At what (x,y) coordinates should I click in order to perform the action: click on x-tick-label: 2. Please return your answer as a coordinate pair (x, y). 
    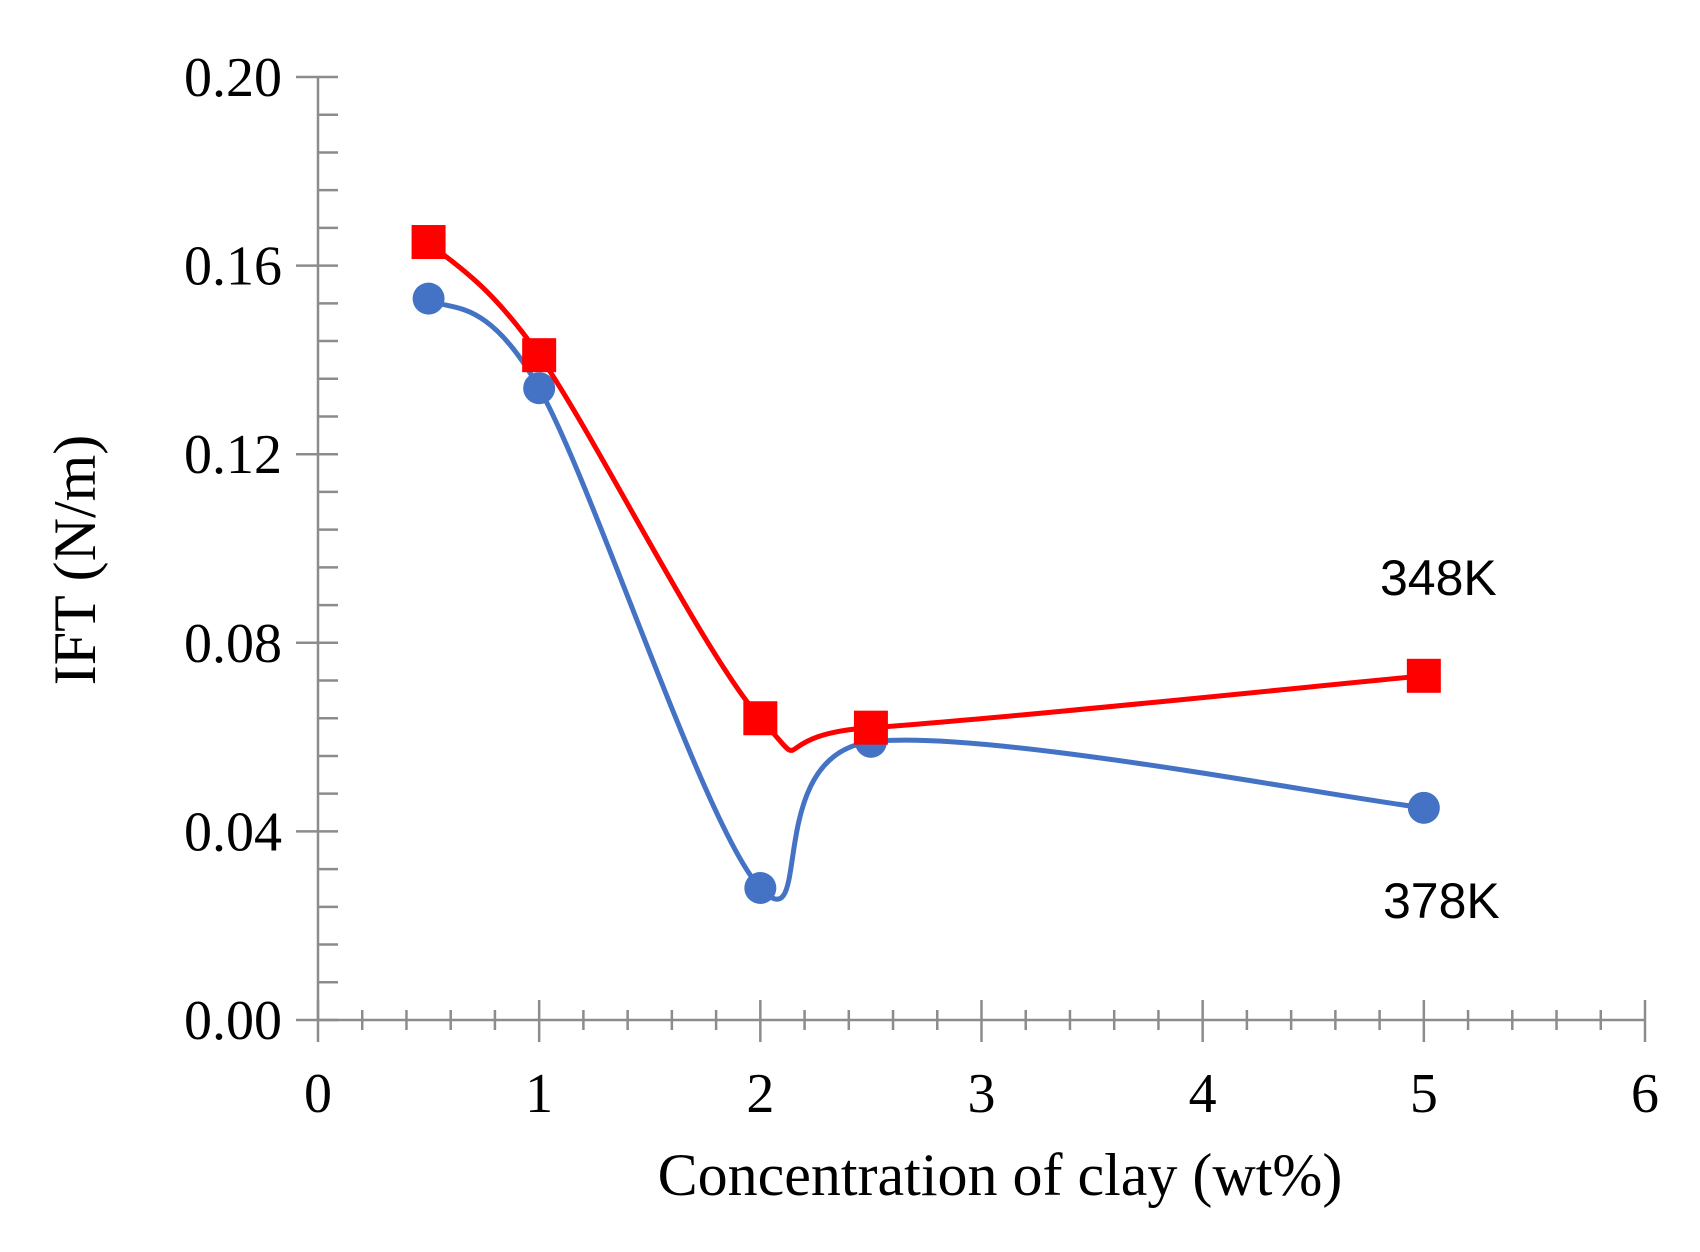
    Looking at the image, I should click on (760, 1094).